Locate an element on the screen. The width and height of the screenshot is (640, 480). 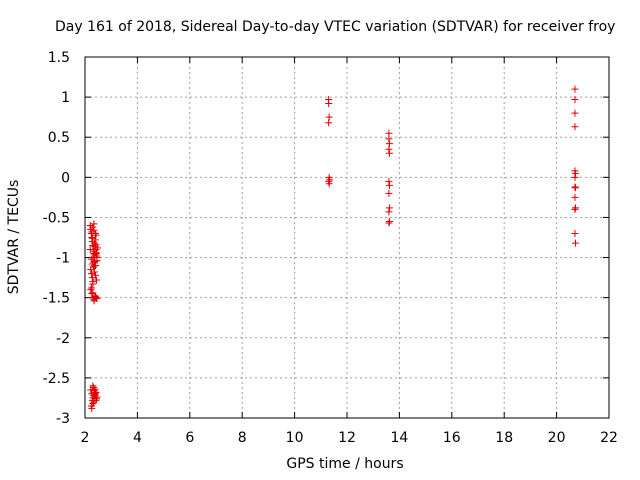
y-tick-labels: 1.5 1 0.5 0 -0.5 -1 -1.5 -2 -2.5 -3 is located at coordinates (56, 238).